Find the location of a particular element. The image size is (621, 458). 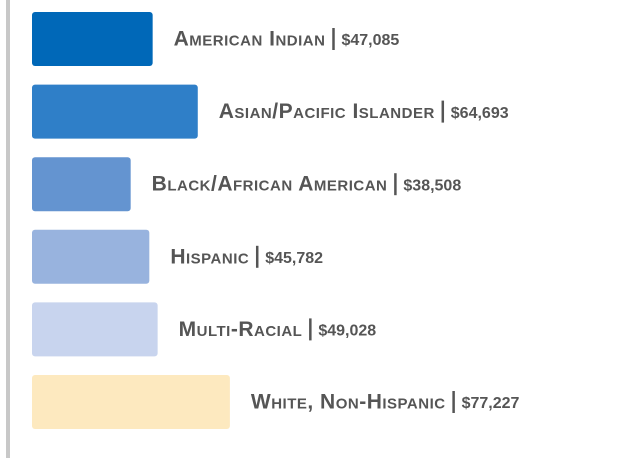

category-label: Multi-Racial is located at coordinates (241, 329).